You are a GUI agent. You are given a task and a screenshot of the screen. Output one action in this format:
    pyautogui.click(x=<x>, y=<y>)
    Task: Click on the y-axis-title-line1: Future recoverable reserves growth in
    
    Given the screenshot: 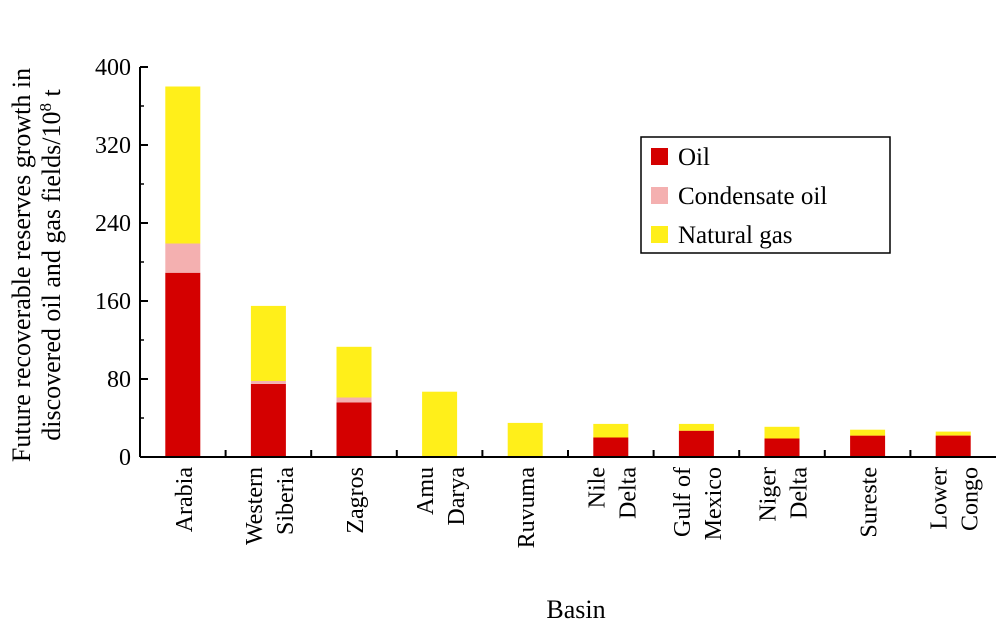 What is the action you would take?
    pyautogui.click(x=21, y=265)
    